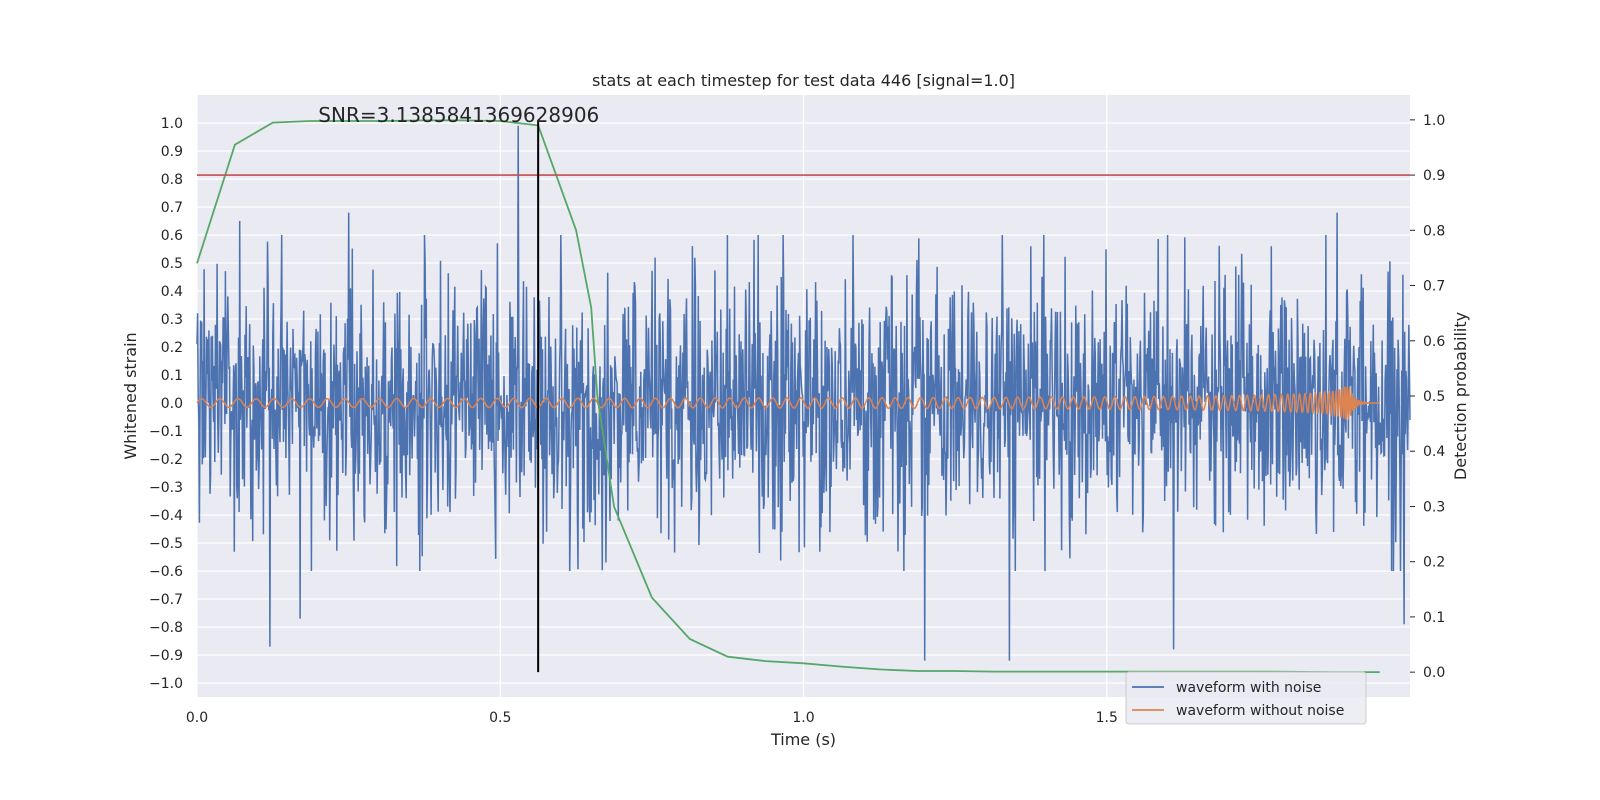 The height and width of the screenshot is (800, 1600). What do you see at coordinates (197, 718) in the screenshot?
I see `x-tick-label: 0.0` at bounding box center [197, 718].